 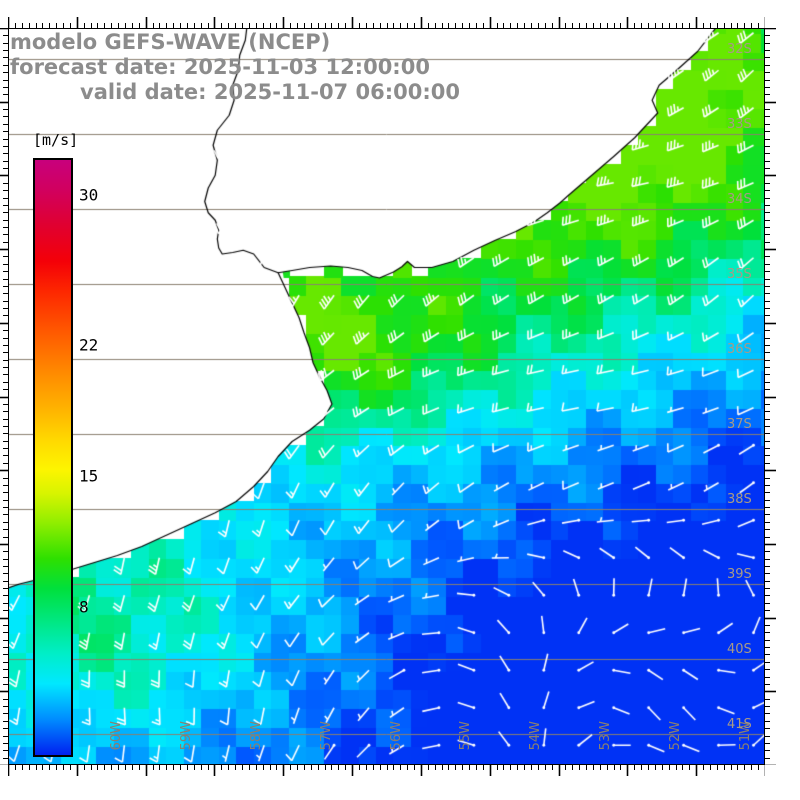 What do you see at coordinates (396, 736) in the screenshot?
I see `lon-label-56w: 56W` at bounding box center [396, 736].